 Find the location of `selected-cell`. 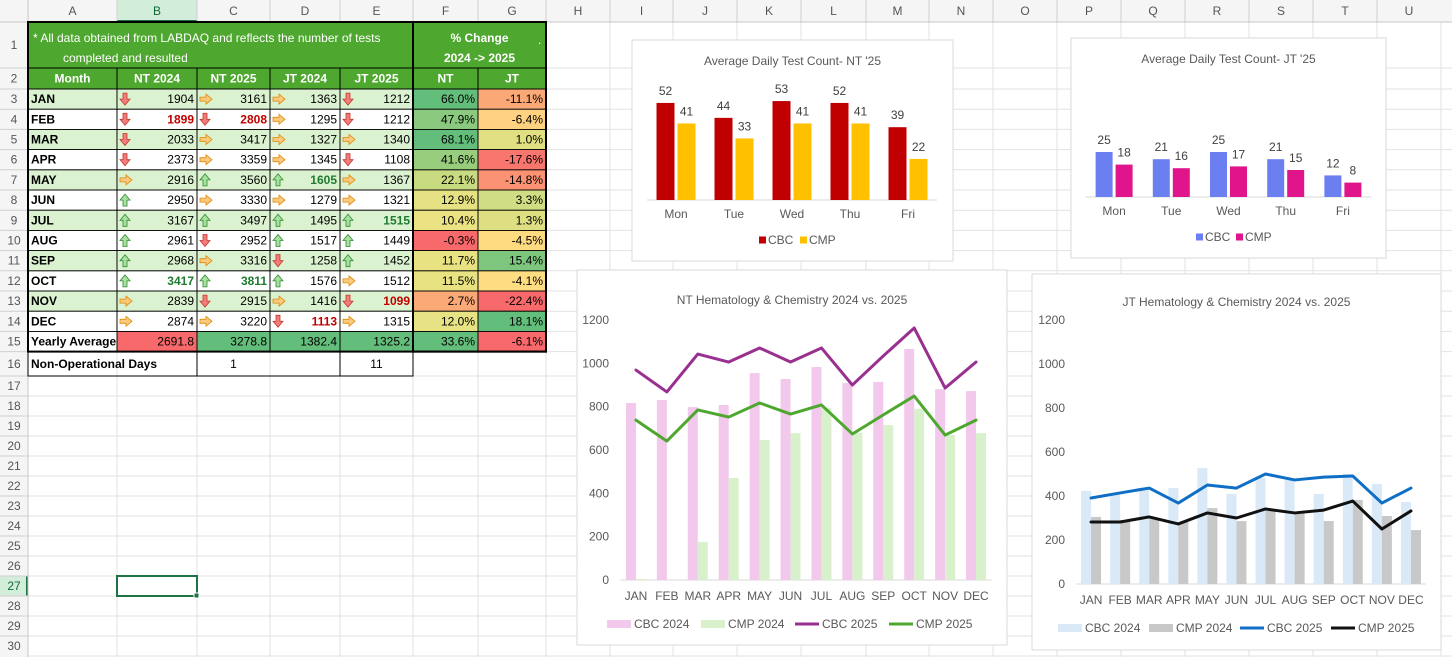

selected-cell is located at coordinates (157, 586).